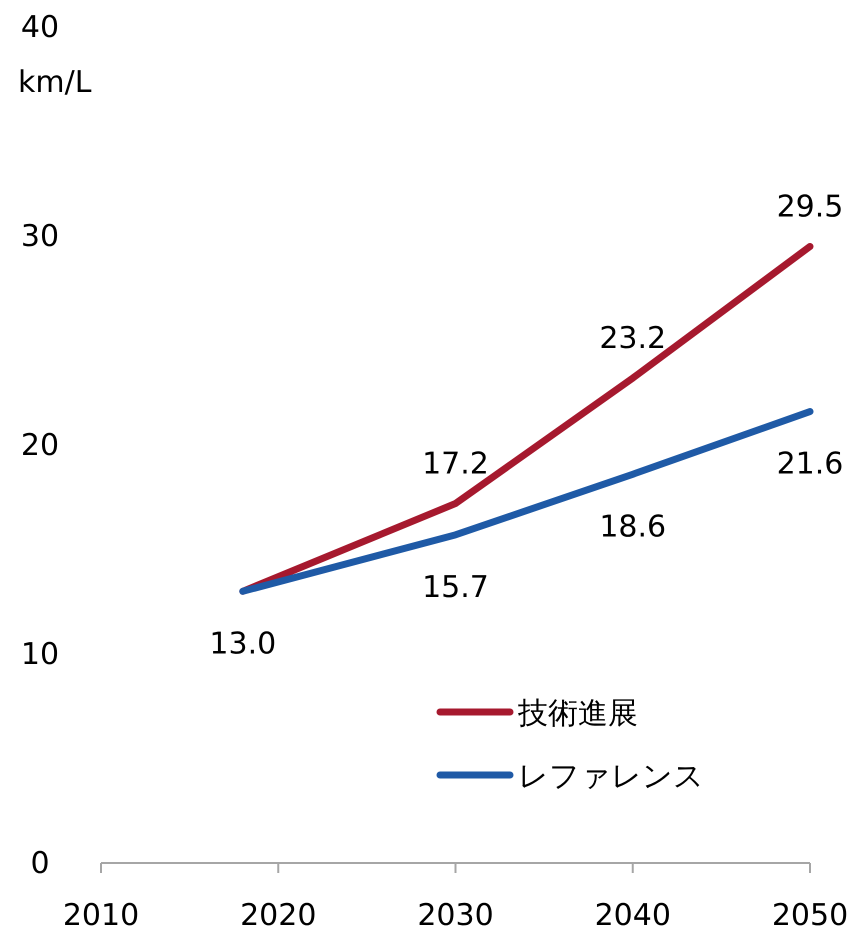  What do you see at coordinates (40, 863) in the screenshot?
I see `y-tick-label: 0` at bounding box center [40, 863].